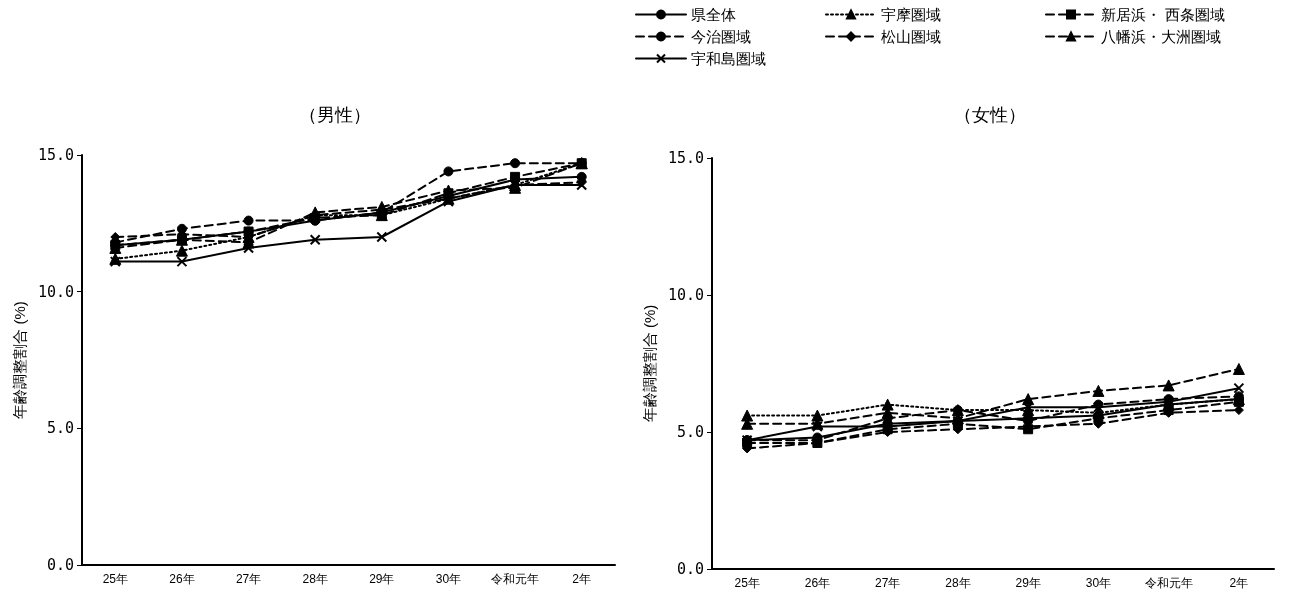 The image size is (1294, 593). I want to click on legend-label: 宇和島圏域, so click(728, 58).